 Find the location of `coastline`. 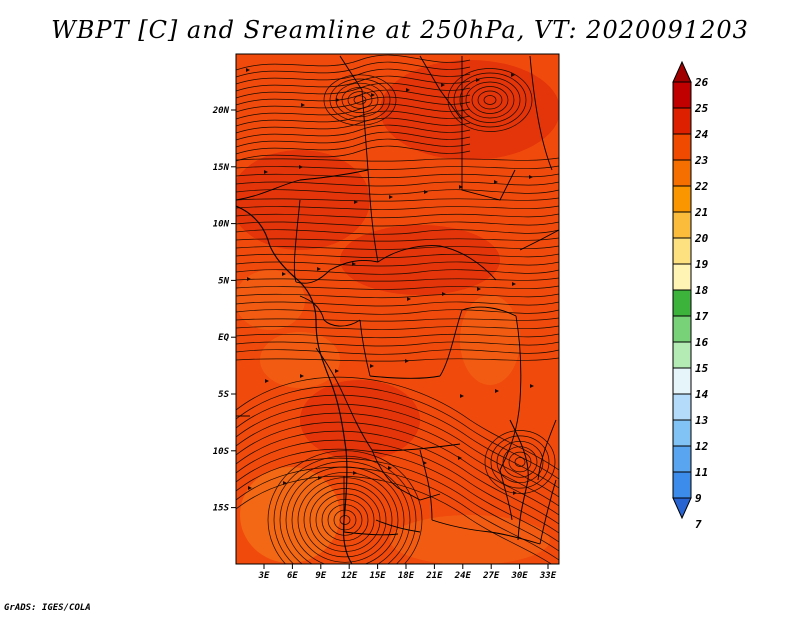

coastline is located at coordinates (519, 480).